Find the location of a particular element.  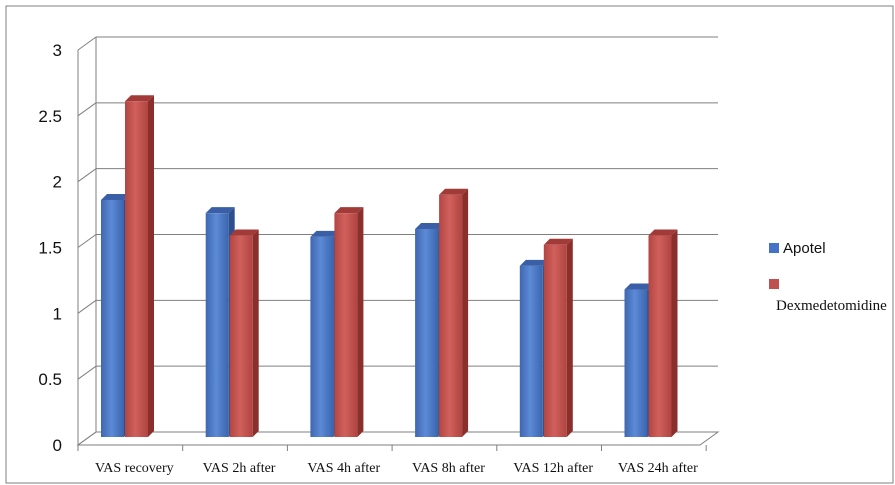

bar-dexmedetomidine-2-side is located at coordinates (255, 333).